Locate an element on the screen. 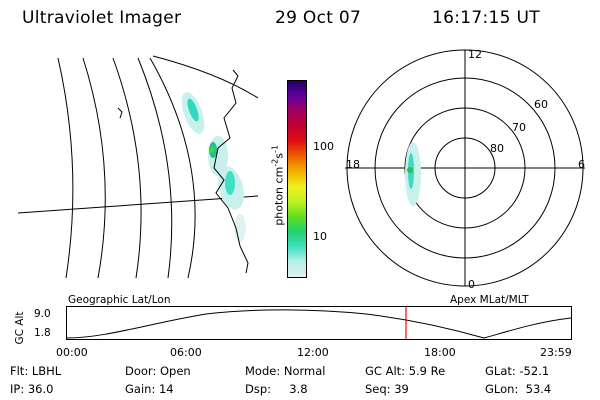  gain-label: Gain: 14 is located at coordinates (149, 389).